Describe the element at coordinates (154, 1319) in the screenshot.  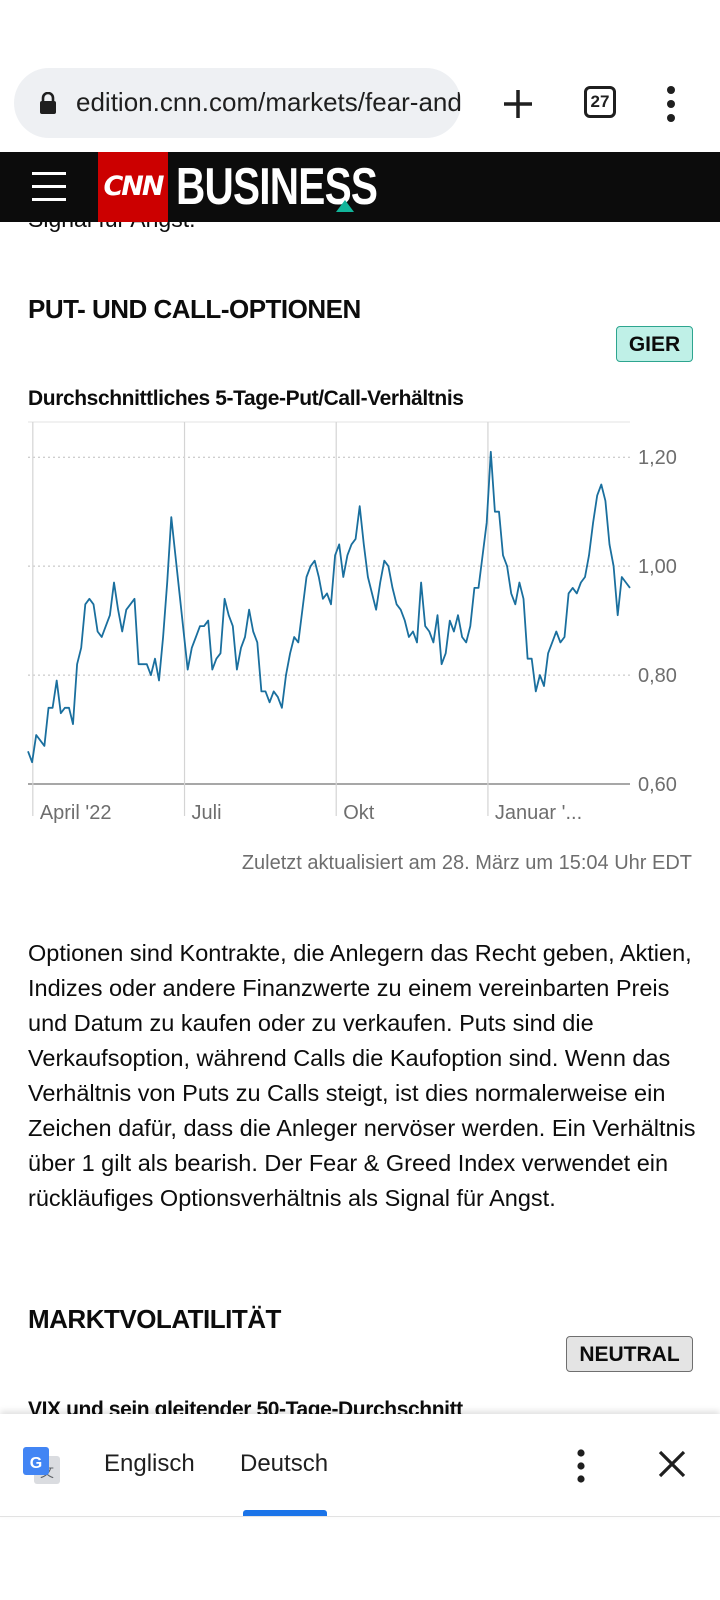
I see `section-title-volatility: MARKTVOLATILITÄT` at that location.